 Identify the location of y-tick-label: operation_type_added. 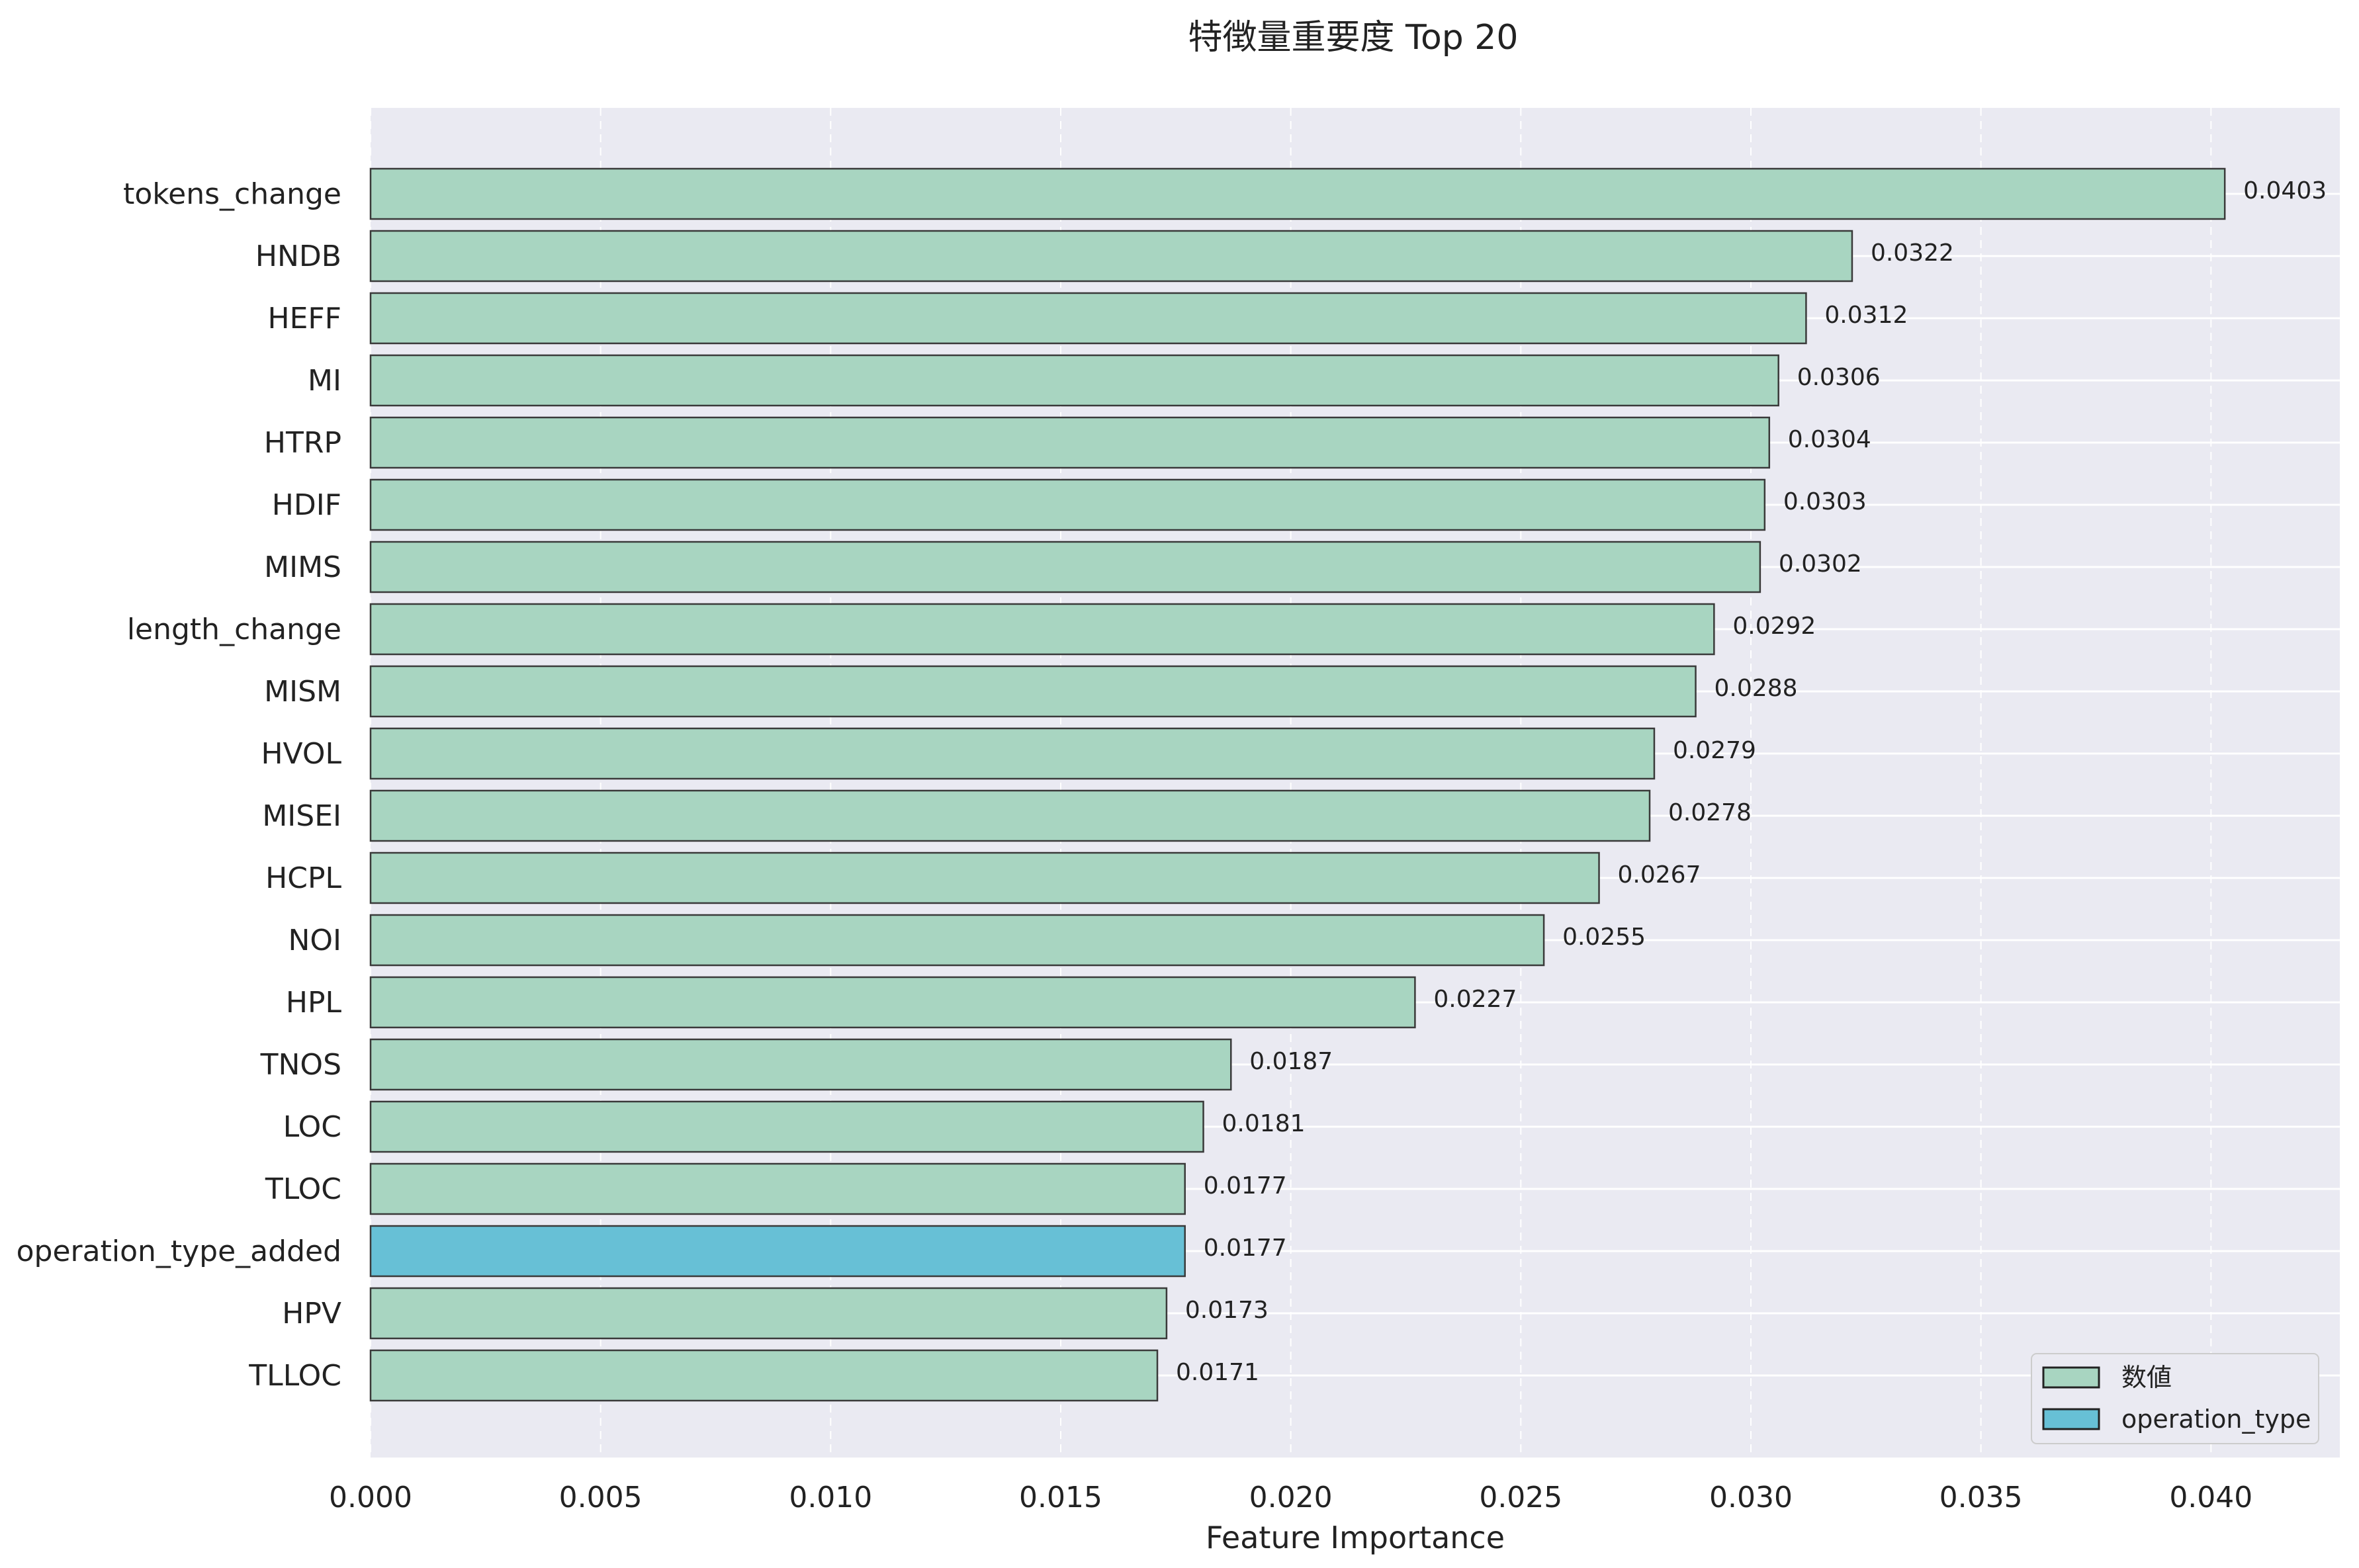
(179, 1251).